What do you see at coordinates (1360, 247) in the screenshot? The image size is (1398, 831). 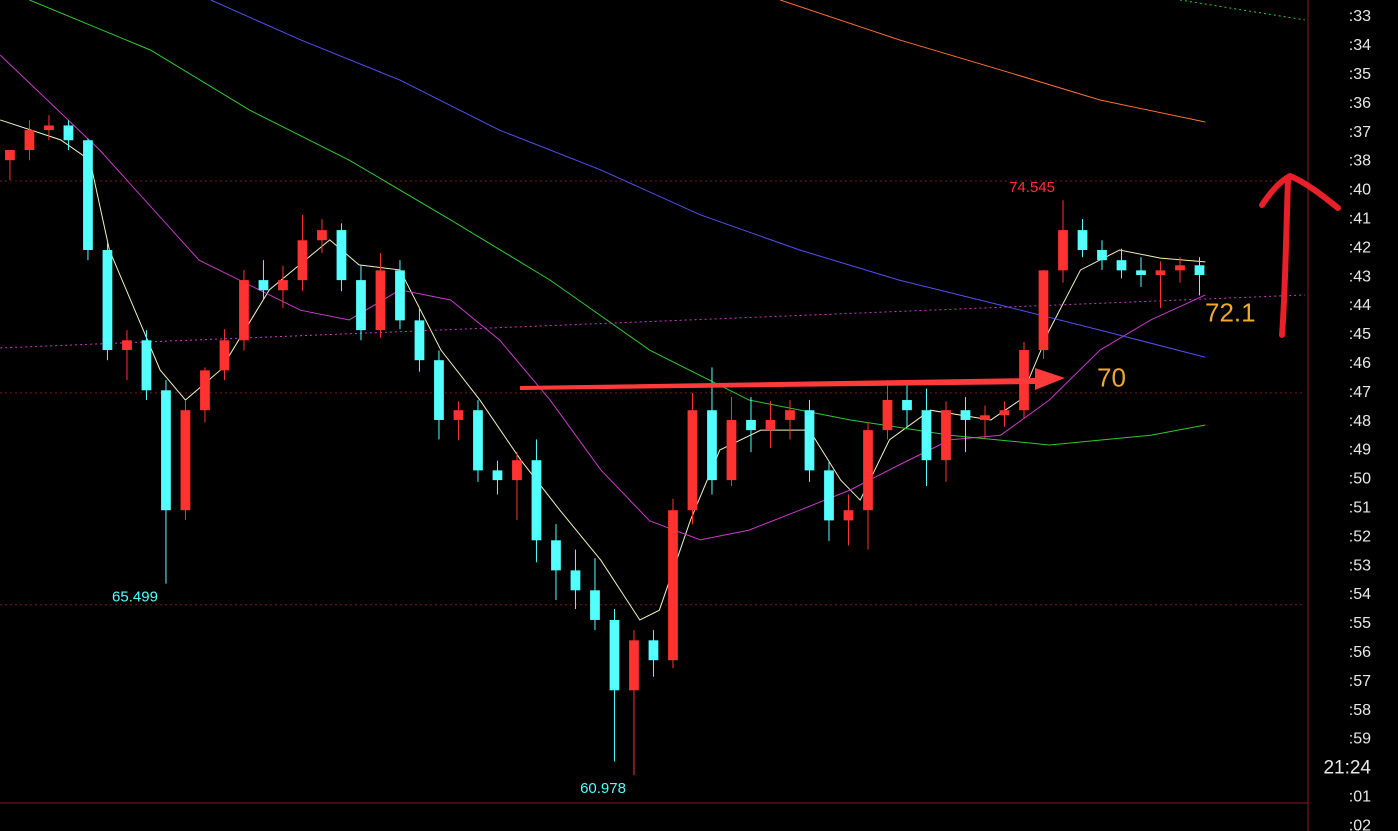 I see `time-label: :42` at bounding box center [1360, 247].